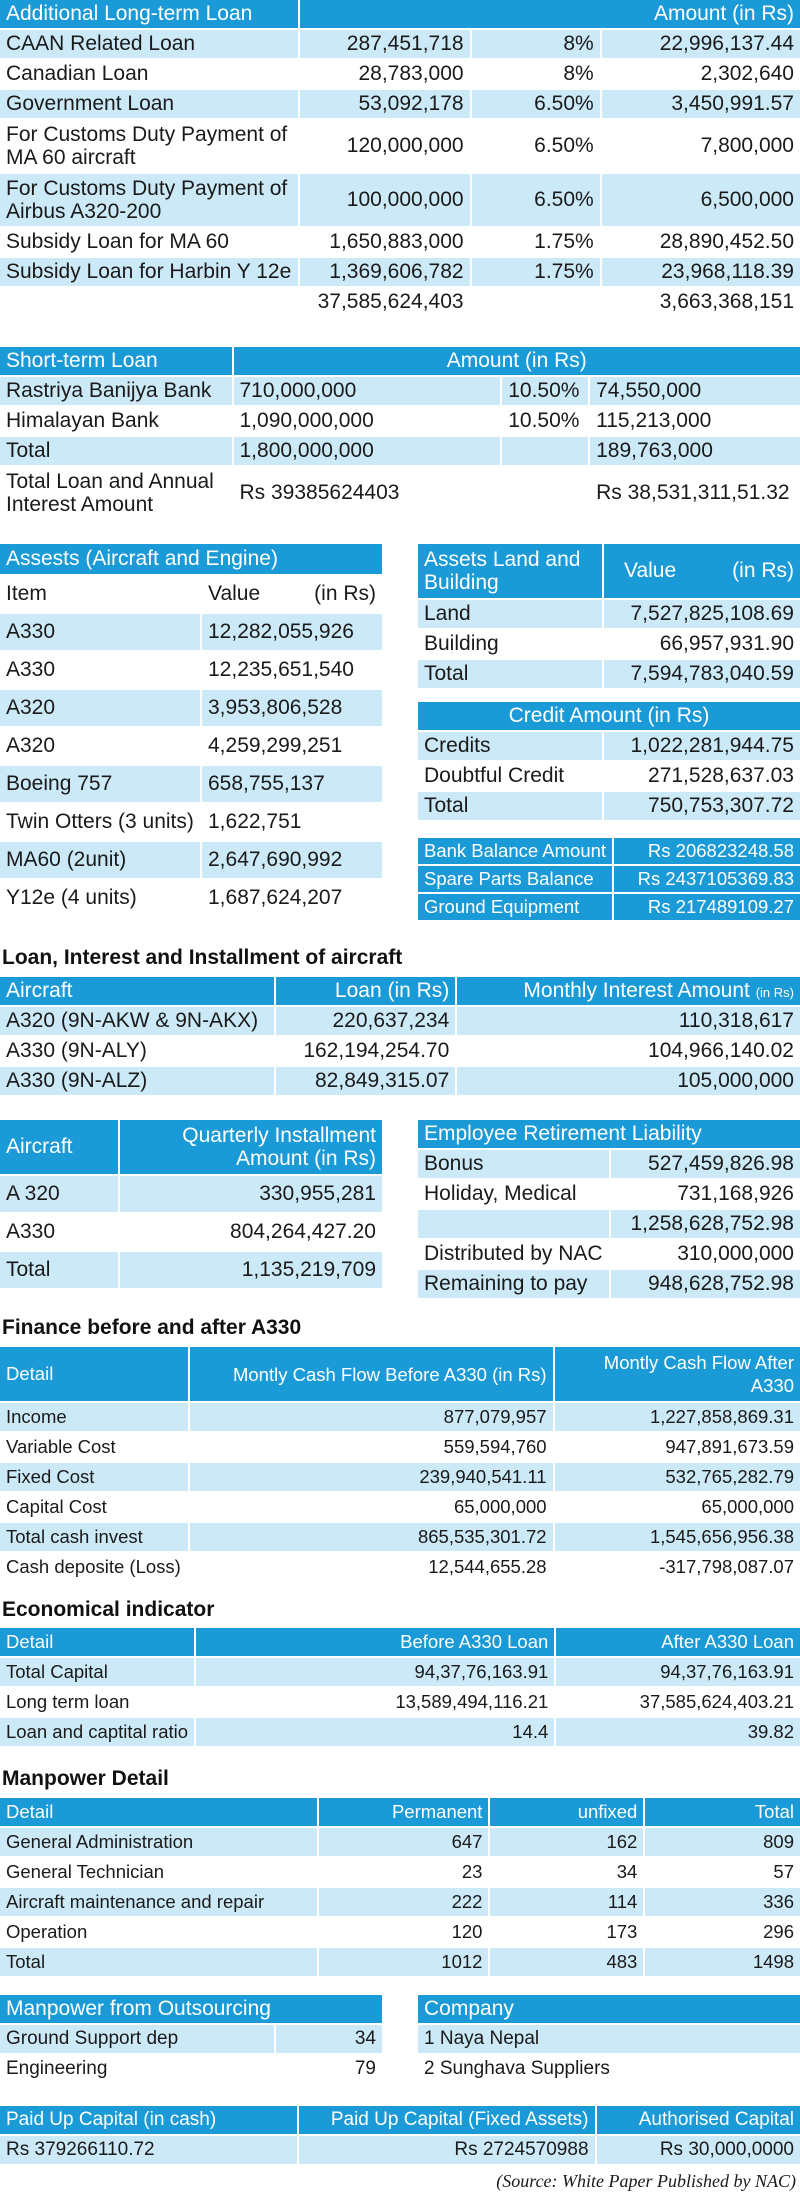  Describe the element at coordinates (716, 2119) in the screenshot. I see `capital-authorised-header: Authorised Capital` at that location.